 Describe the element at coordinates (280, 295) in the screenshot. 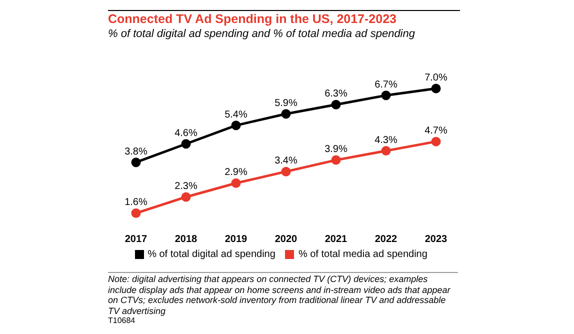

I see `text: Note: digital advertising that appears on connected TV (CTV) devices; examples include display ads that appear on home screens and in-stream video ads that appear on CTVs; excludes network-sold inventory from traditional linear TV and addressable TV advertising` at that location.